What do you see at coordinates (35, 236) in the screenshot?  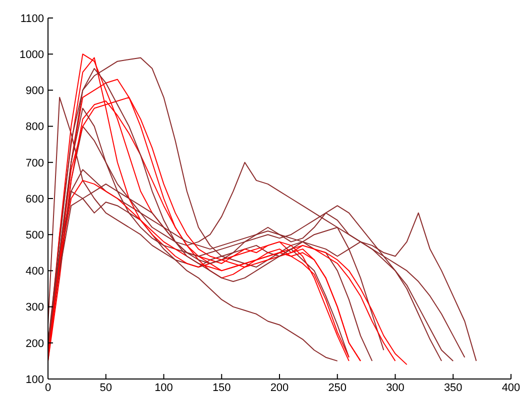 I see `y-tick-label: 500` at bounding box center [35, 236].